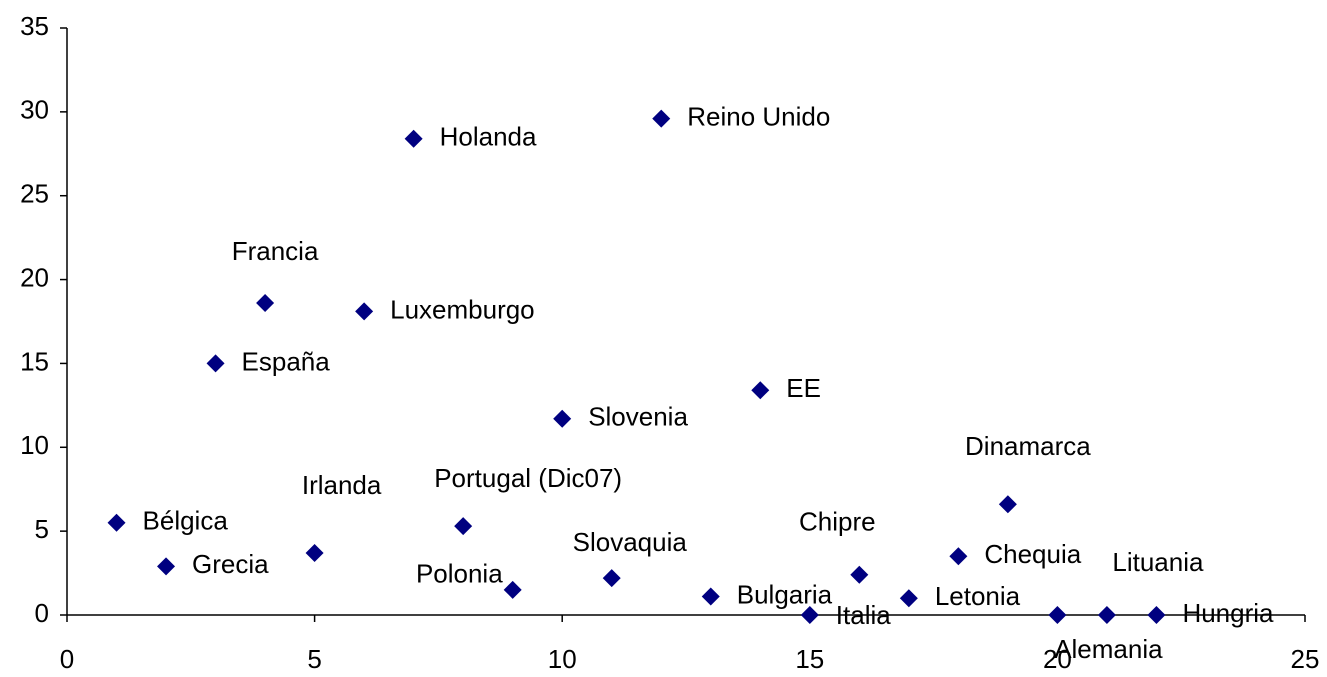  I want to click on y-tick-label: 0, so click(42, 613).